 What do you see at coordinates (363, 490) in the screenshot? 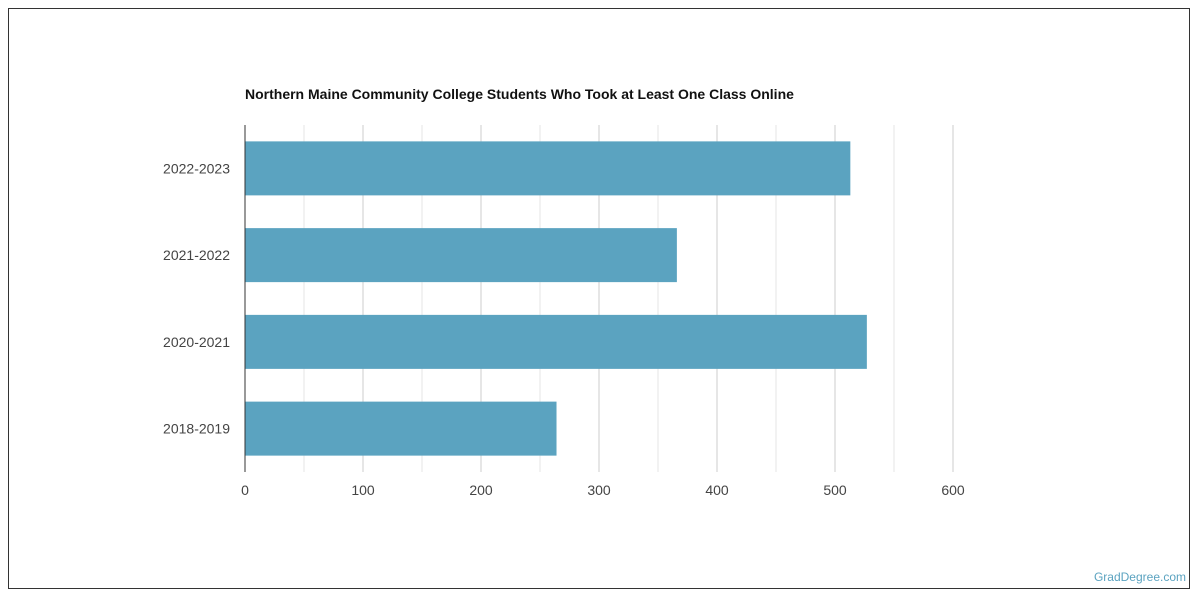
I see `x-tick-label: 100` at bounding box center [363, 490].